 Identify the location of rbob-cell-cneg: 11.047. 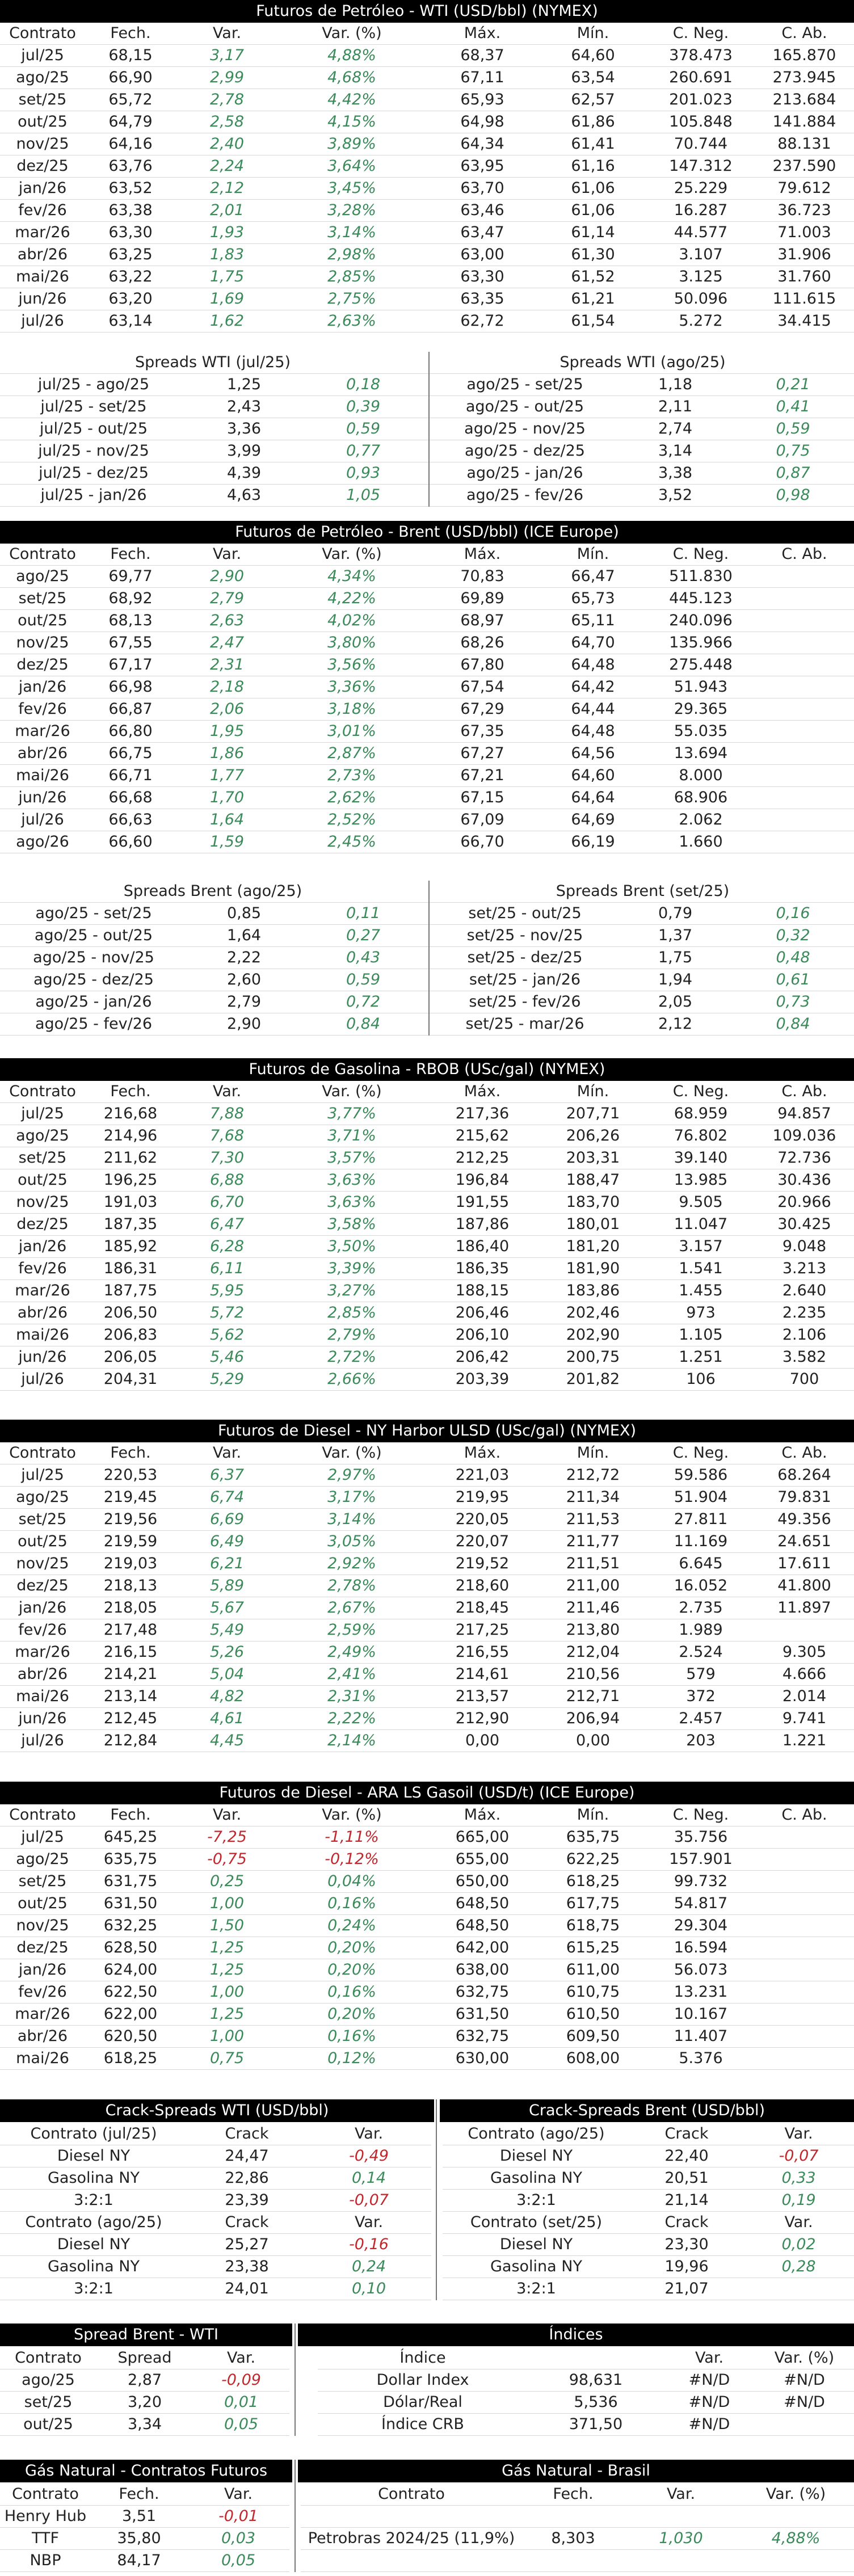
(701, 1224).